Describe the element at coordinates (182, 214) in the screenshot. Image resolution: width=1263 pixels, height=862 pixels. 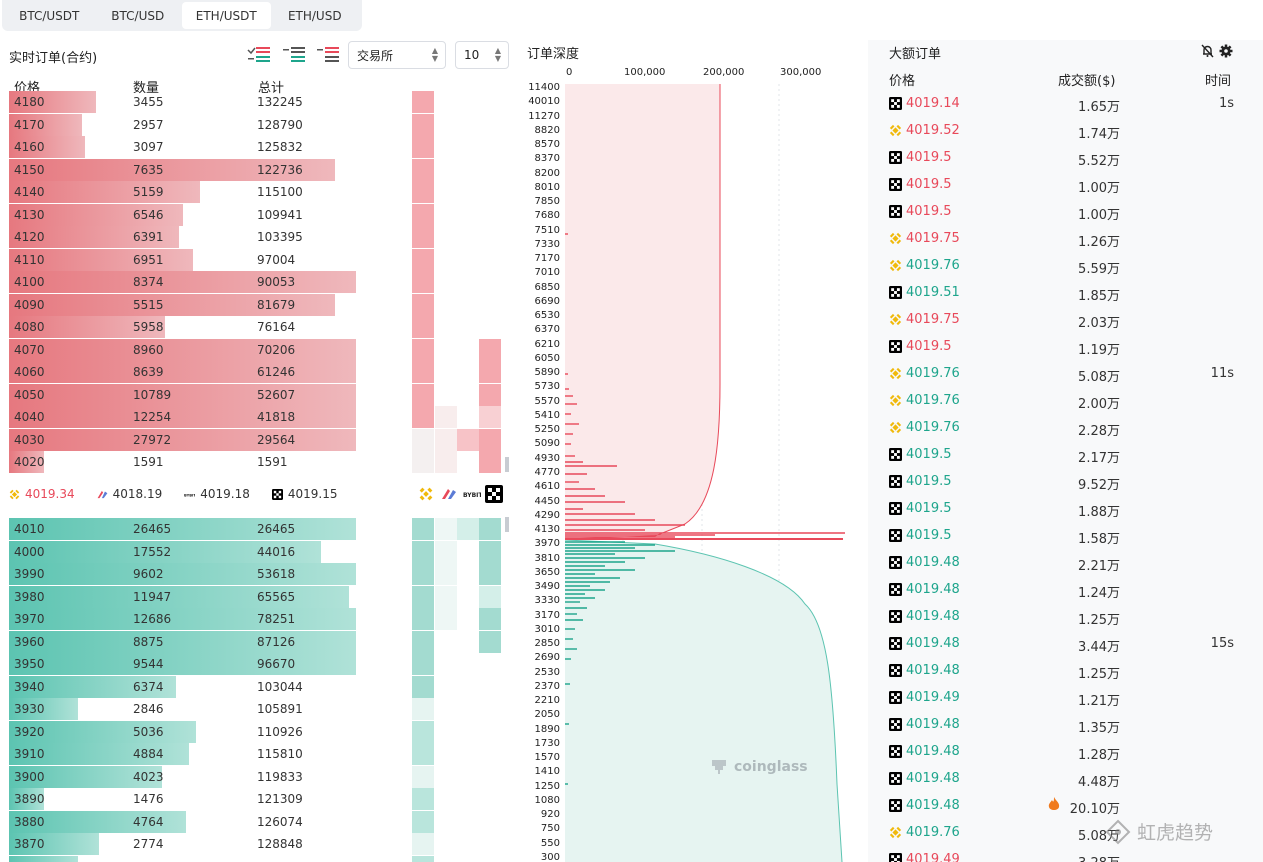
I see `ask-row: 4130 6546 109941` at that location.